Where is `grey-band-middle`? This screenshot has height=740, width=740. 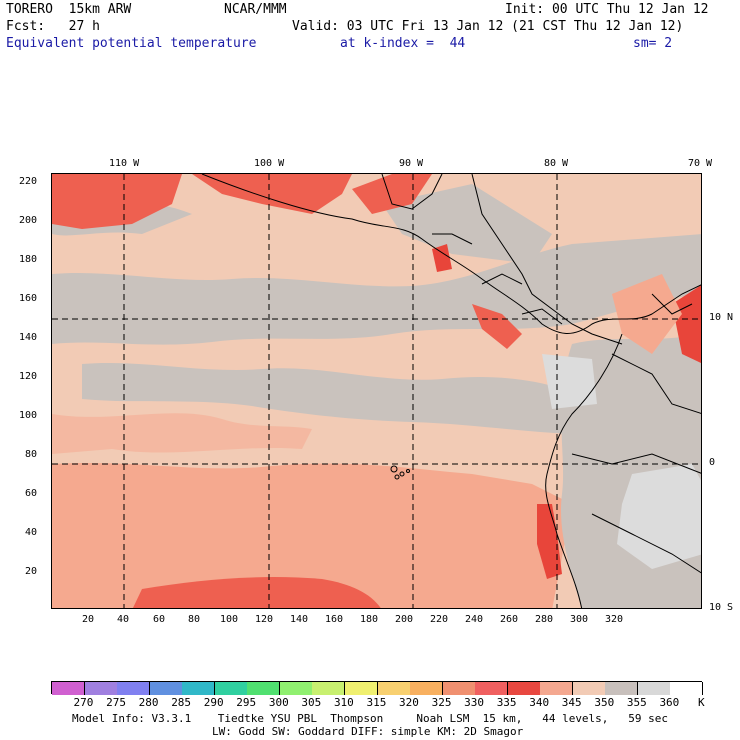
grey-band-middle is located at coordinates (327, 398).